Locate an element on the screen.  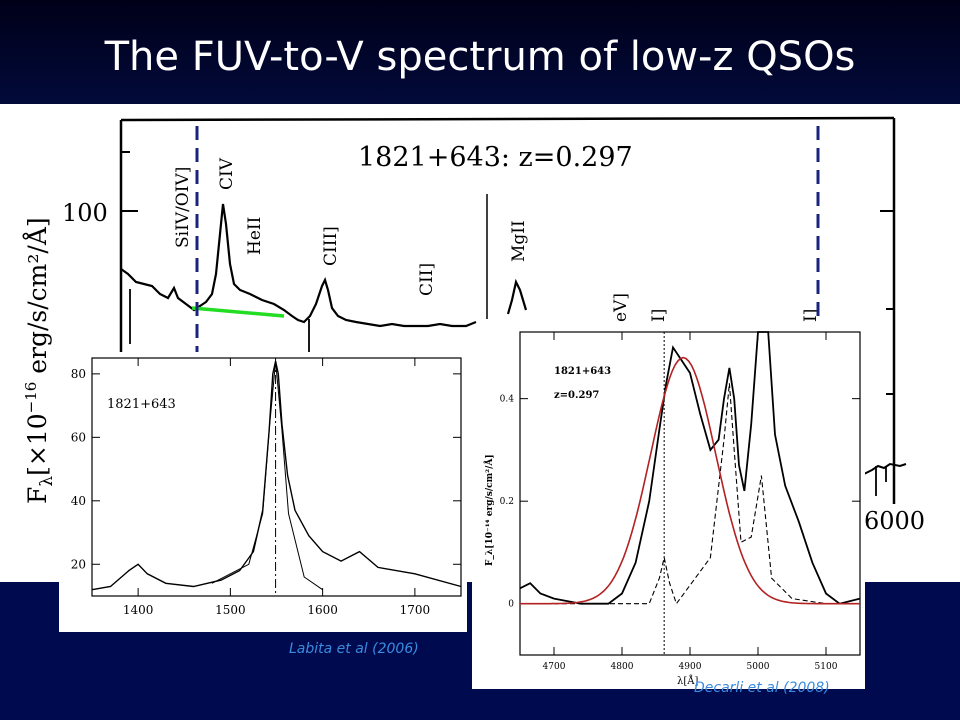
civ-inset-chart: 1400 1500 1600 1700 20 40 60 80 1821+643 is located at coordinates (266, 487).